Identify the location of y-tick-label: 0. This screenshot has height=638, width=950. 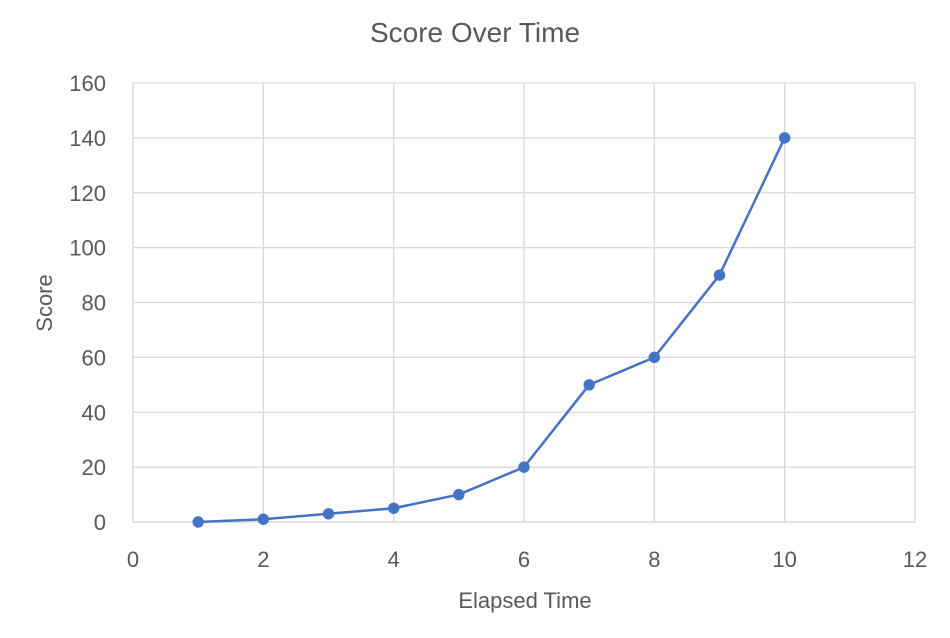
(100, 522).